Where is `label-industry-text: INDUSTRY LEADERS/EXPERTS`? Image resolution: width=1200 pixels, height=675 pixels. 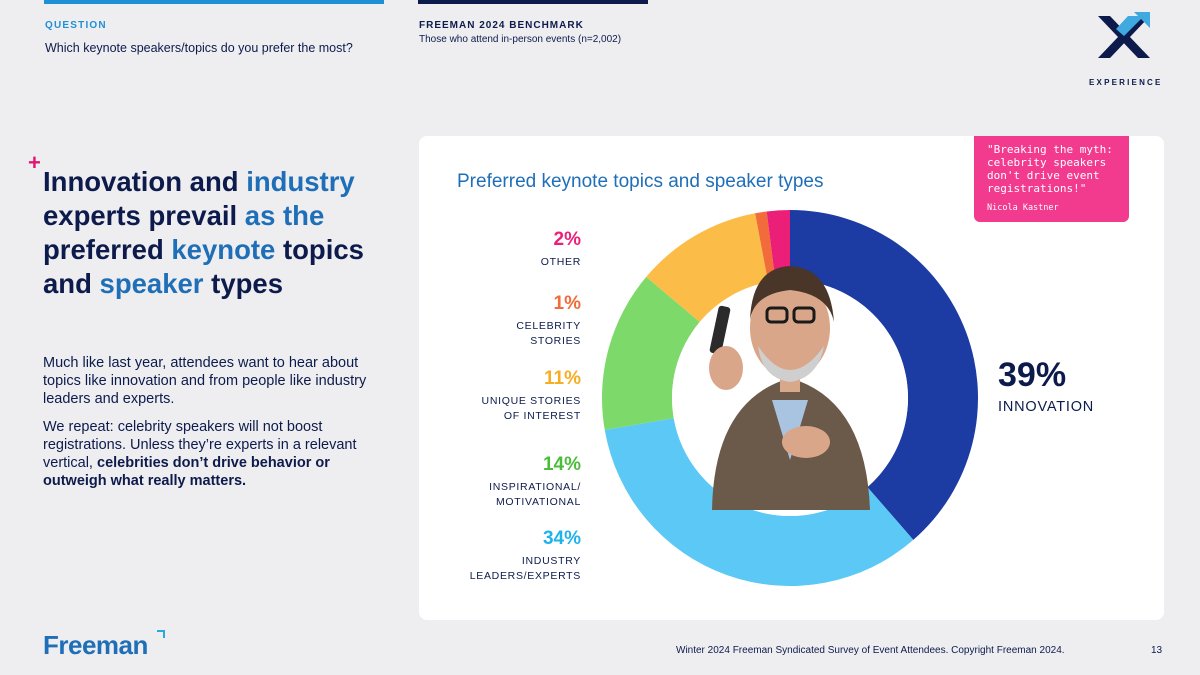 label-industry-text: INDUSTRY LEADERS/EXPERTS is located at coordinates (525, 569).